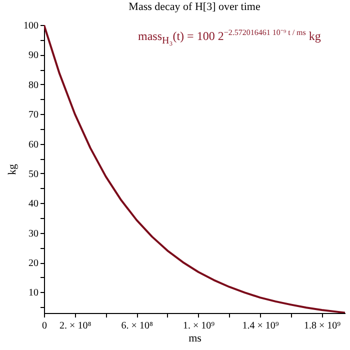  I want to click on y-tick-label: 70, so click(33, 115).